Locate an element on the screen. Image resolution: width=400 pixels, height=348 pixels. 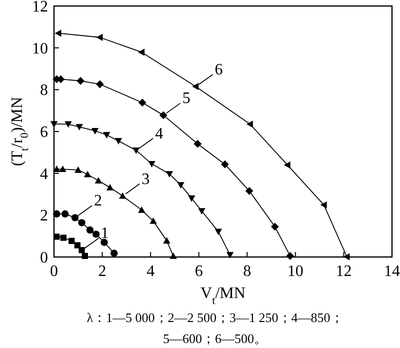
annotation: 6 is located at coordinates (218, 70).